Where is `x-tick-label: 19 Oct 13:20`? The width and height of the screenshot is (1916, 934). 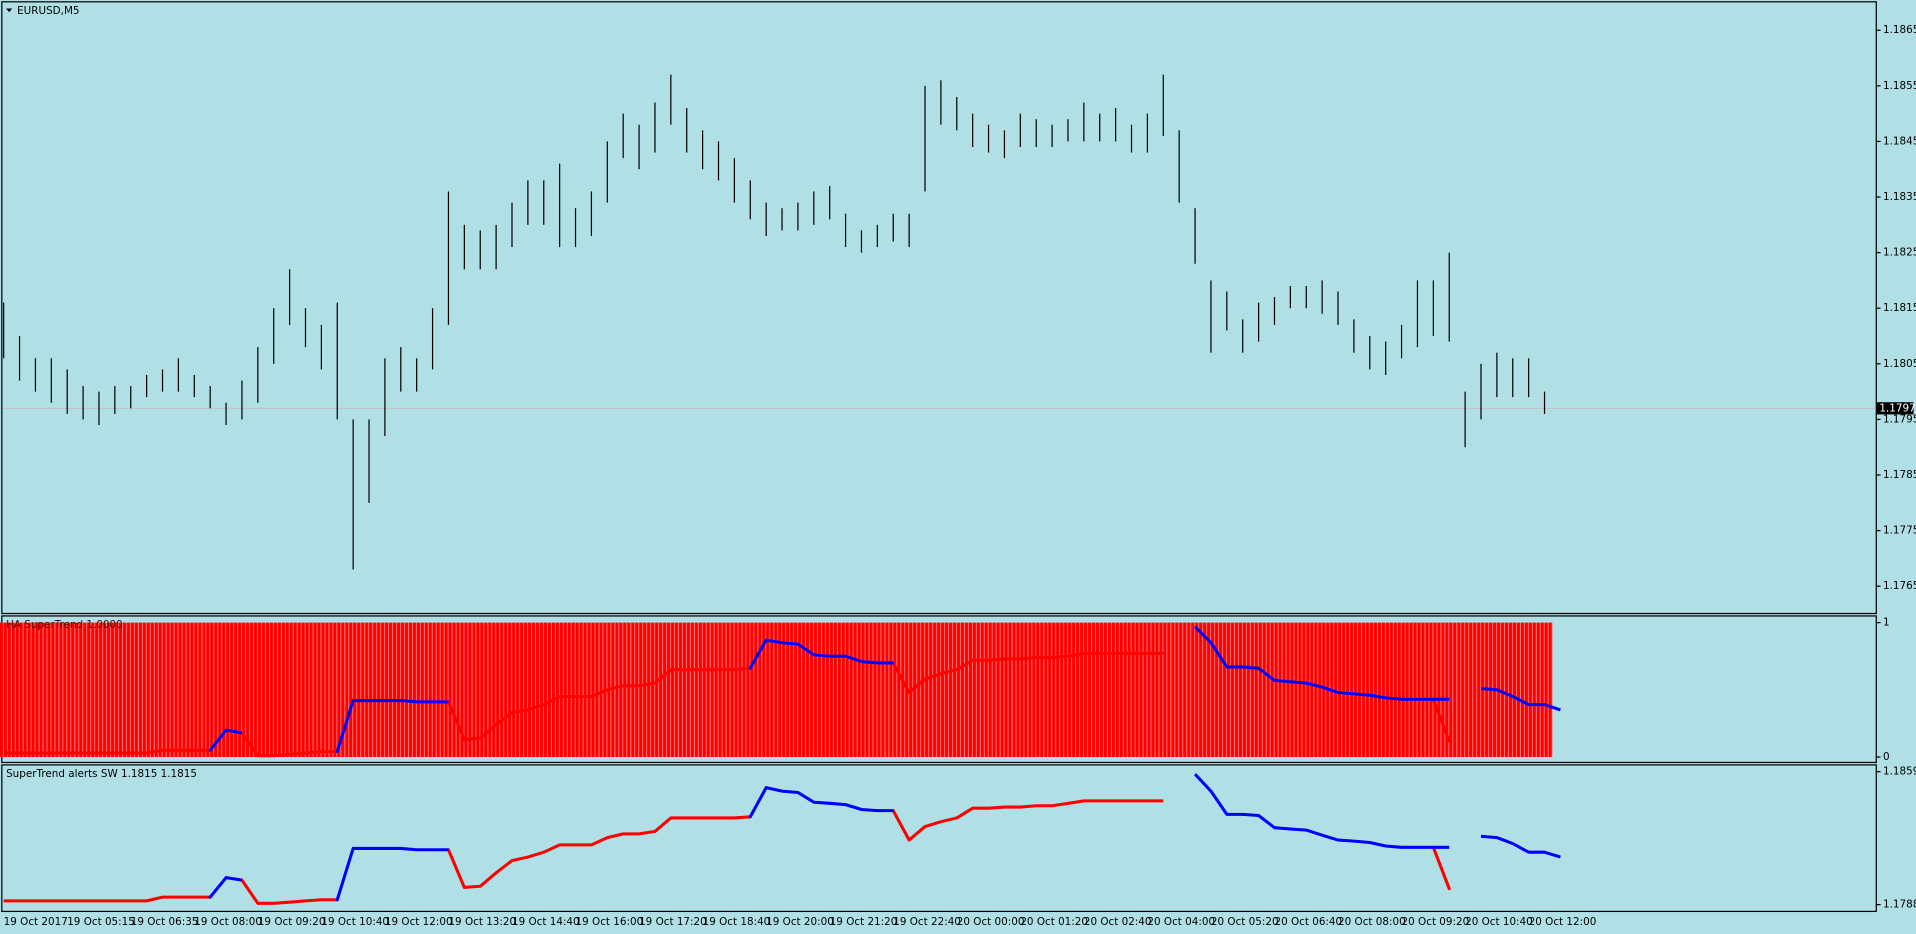 x-tick-label: 19 Oct 13:20 is located at coordinates (482, 922).